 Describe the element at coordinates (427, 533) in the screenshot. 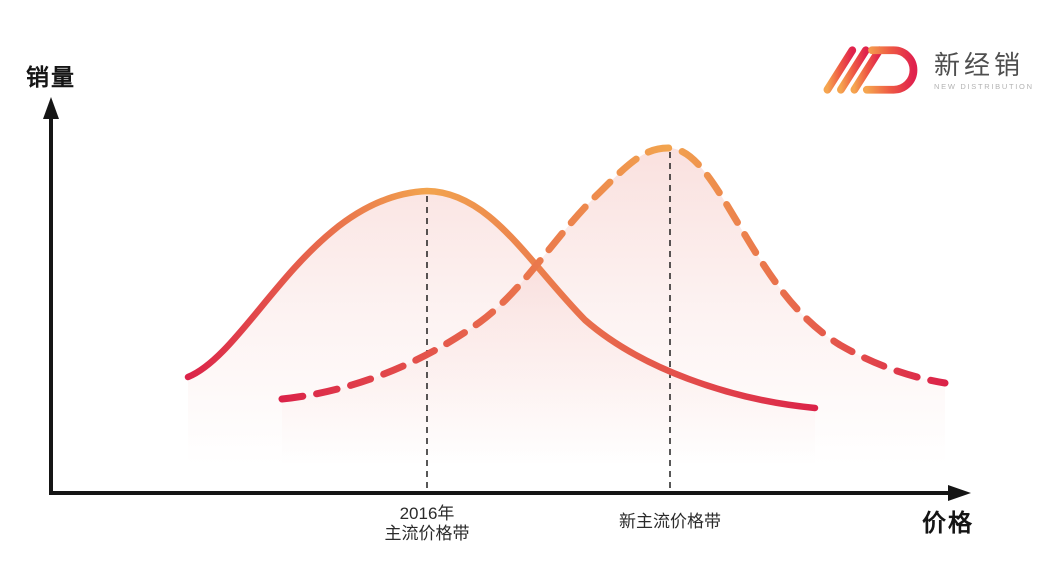

I see `peak-label-2016-line2: 主流价格带` at that location.